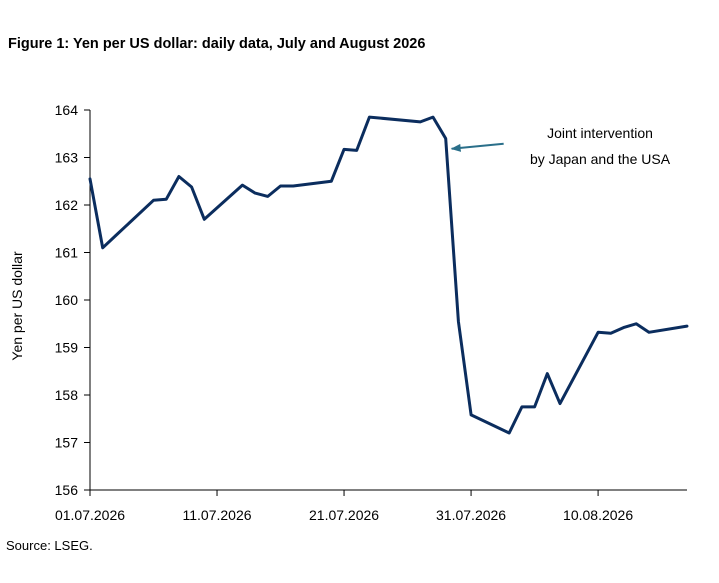 This screenshot has height=583, width=719. I want to click on source-note: Source: LSEG., so click(49, 545).